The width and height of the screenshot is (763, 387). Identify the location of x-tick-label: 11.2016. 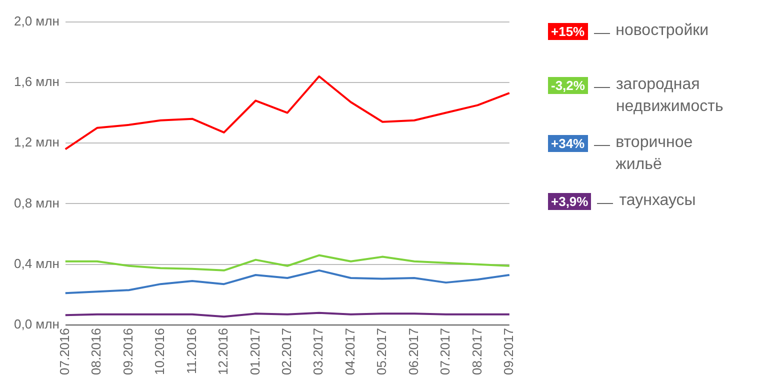
(191, 351).